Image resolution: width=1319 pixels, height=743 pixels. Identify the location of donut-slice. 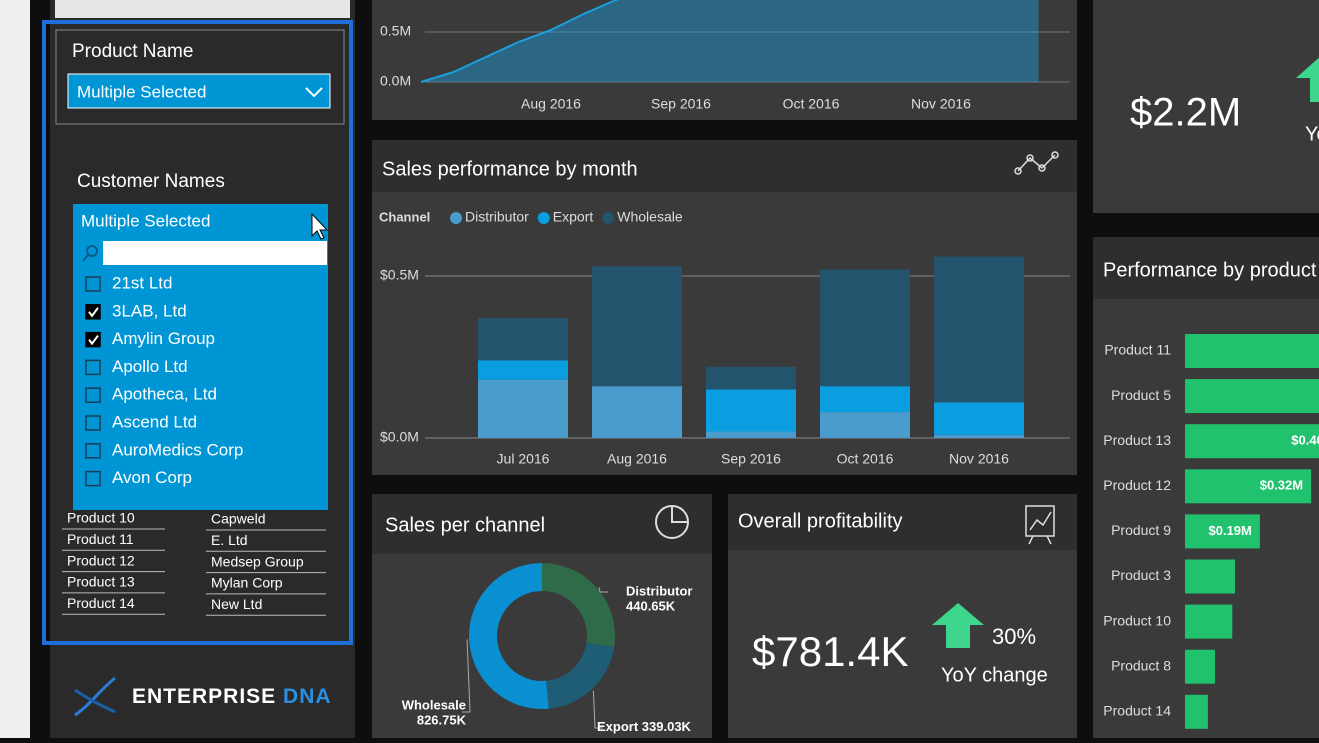
(580, 675).